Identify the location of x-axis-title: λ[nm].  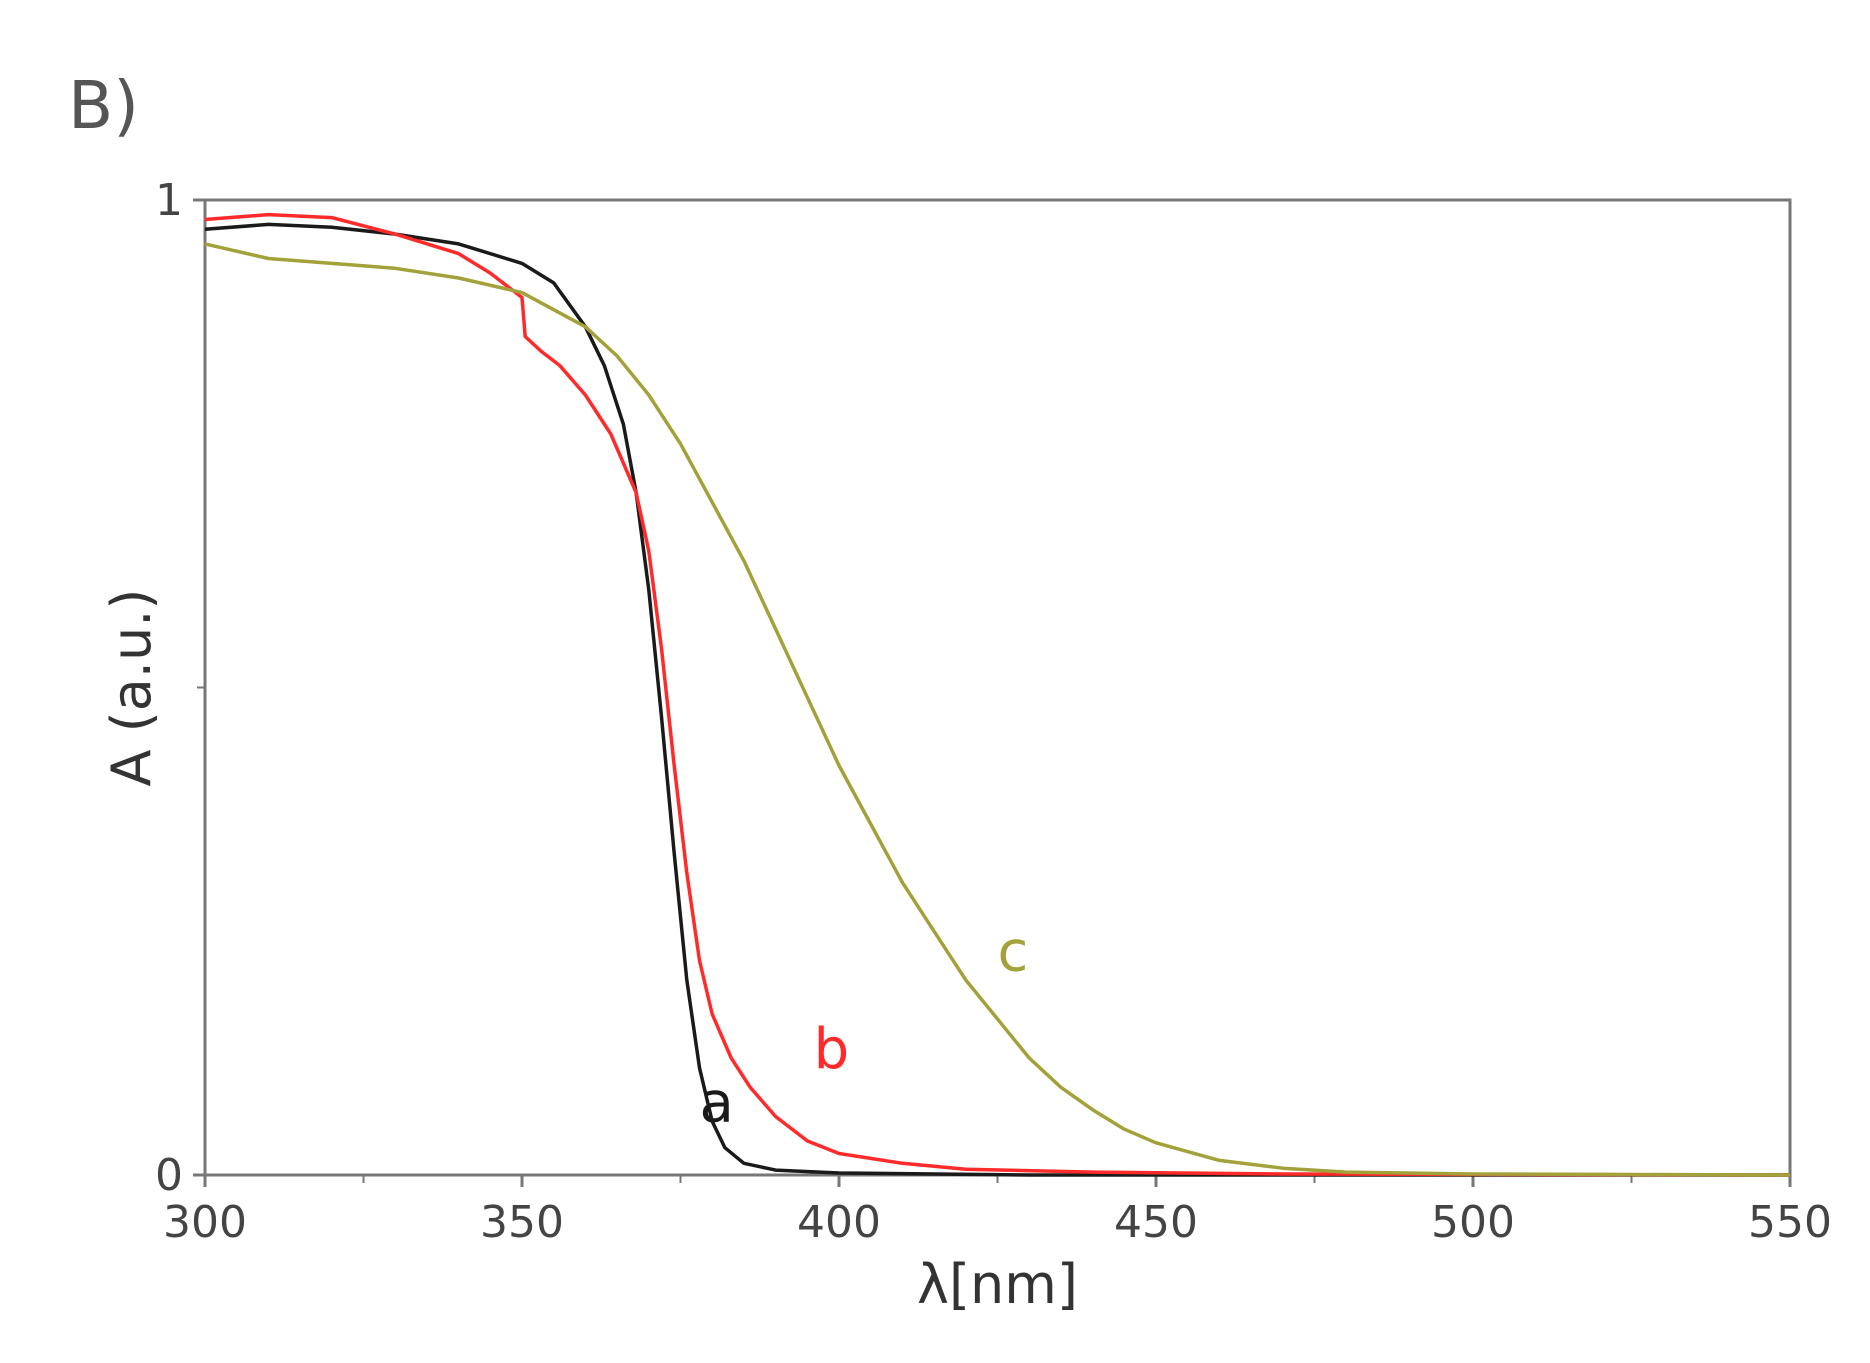
(997, 1284).